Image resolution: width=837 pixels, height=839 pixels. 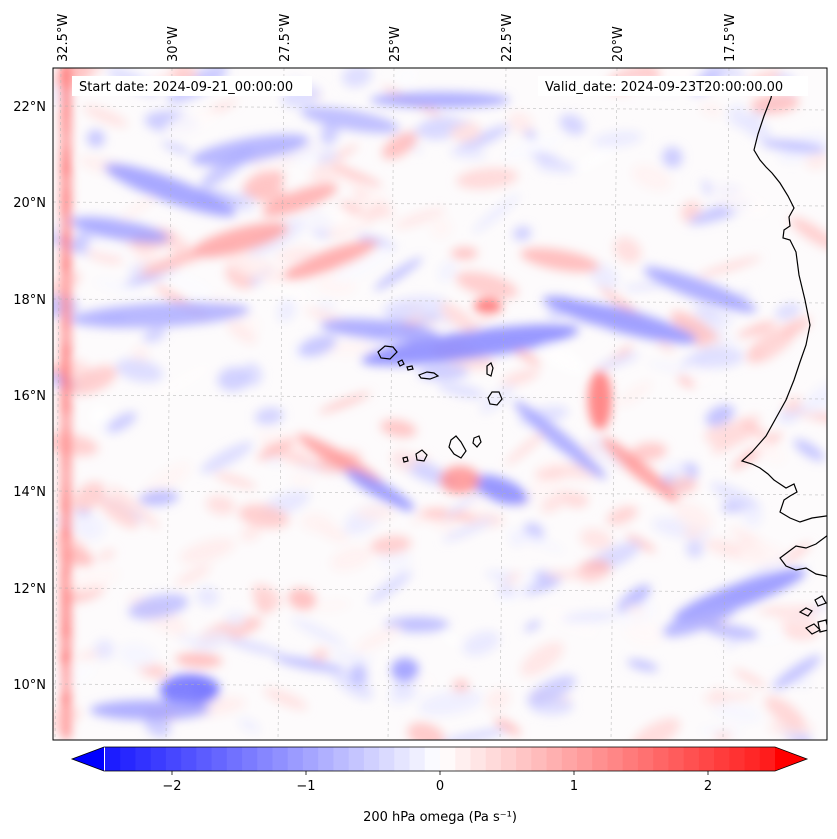 I want to click on island-sao-nicolau, so click(x=429, y=375).